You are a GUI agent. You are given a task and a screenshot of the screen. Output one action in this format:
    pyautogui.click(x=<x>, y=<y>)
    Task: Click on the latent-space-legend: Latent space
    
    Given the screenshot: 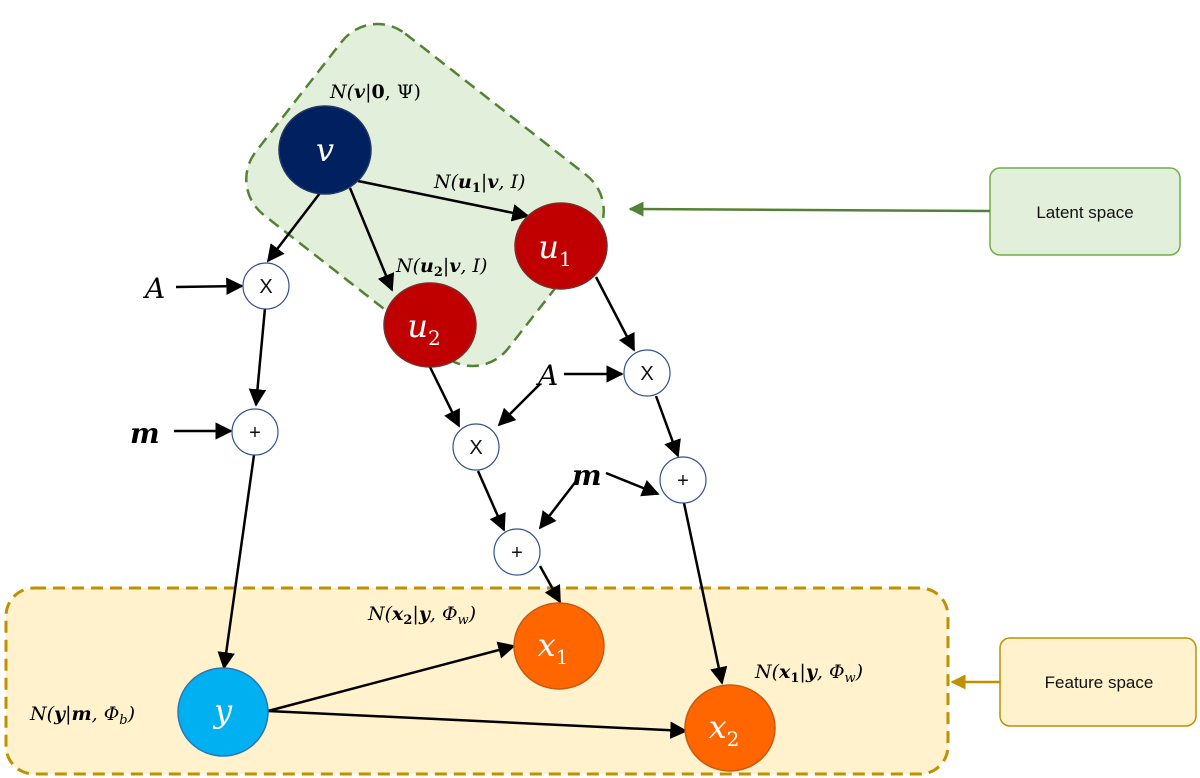 What is the action you would take?
    pyautogui.click(x=1085, y=211)
    